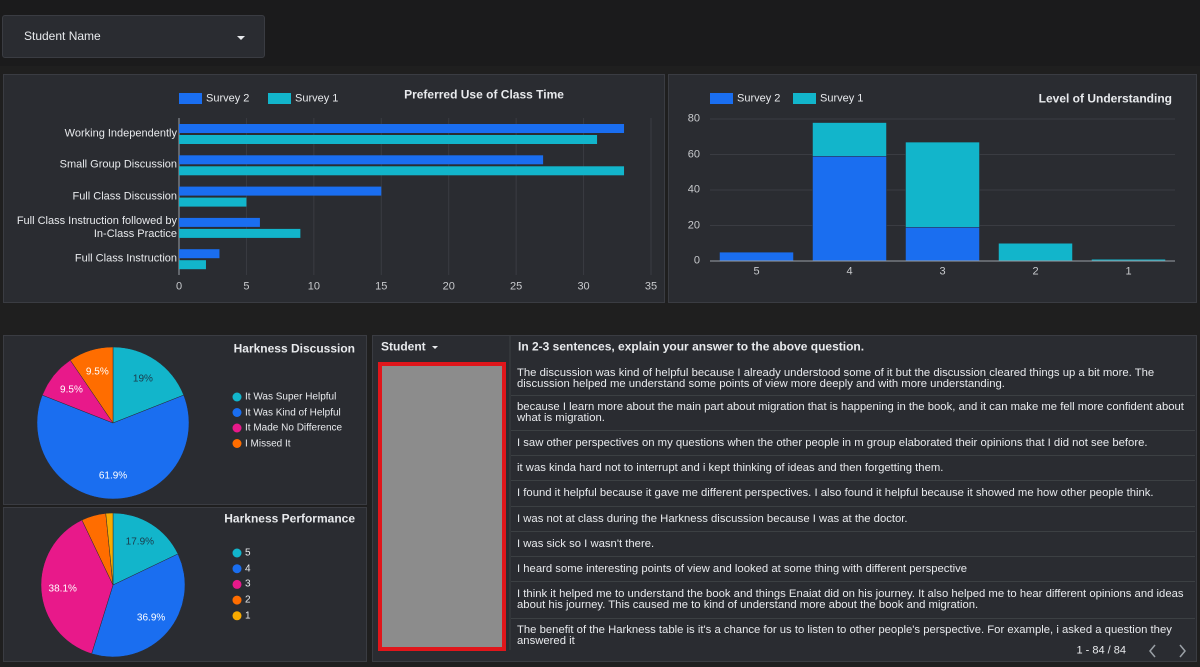  I want to click on legend-label: It Was Super Helpful, so click(291, 397).